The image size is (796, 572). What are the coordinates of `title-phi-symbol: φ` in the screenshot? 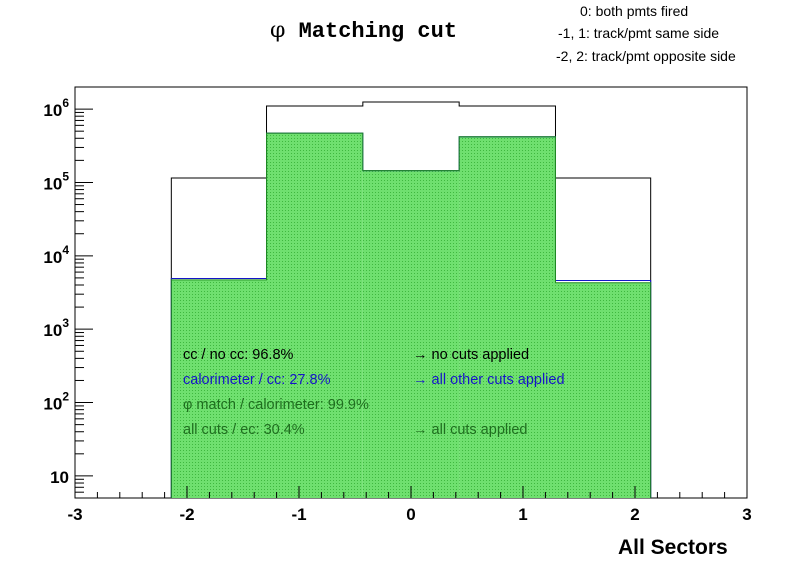 It's located at (278, 30).